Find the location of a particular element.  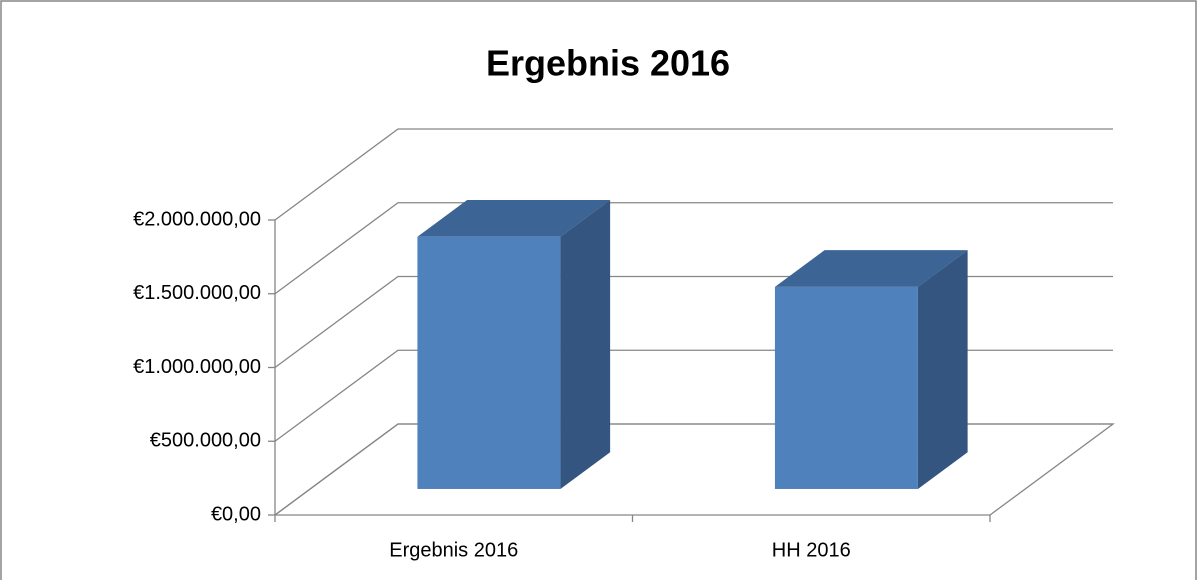

y-tick-label: €500.000,00 is located at coordinates (205, 441).